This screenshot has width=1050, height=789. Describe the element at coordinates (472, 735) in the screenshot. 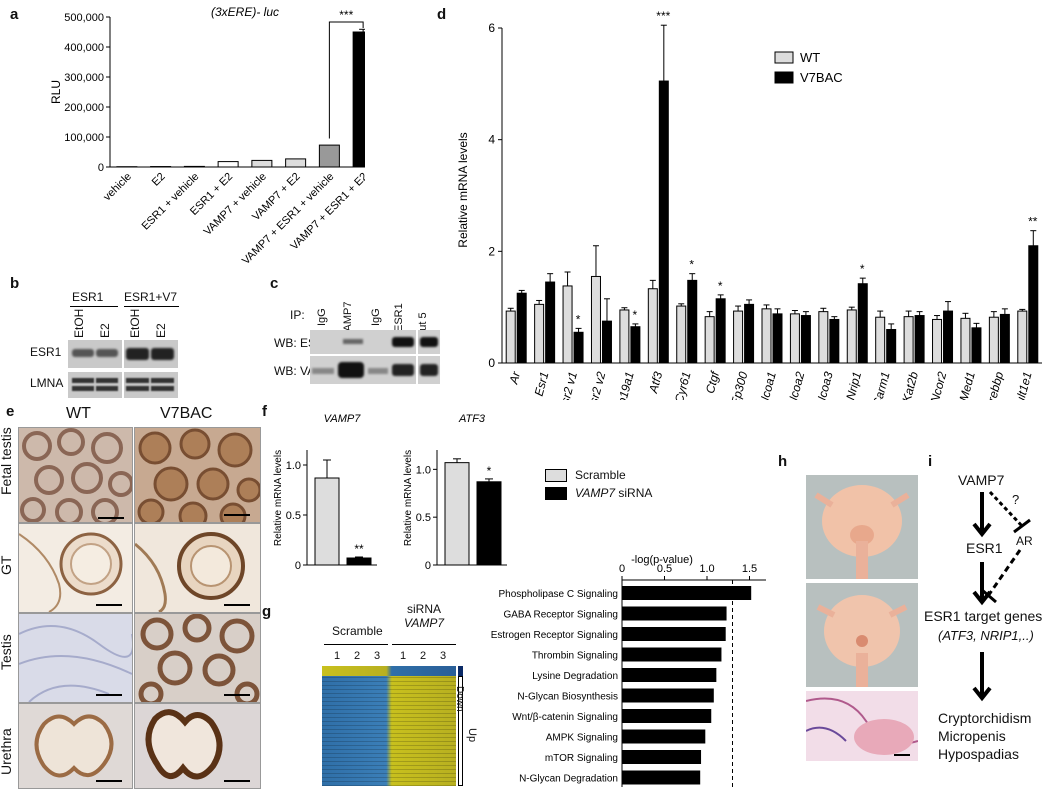

I see `g-up-label: Up` at that location.